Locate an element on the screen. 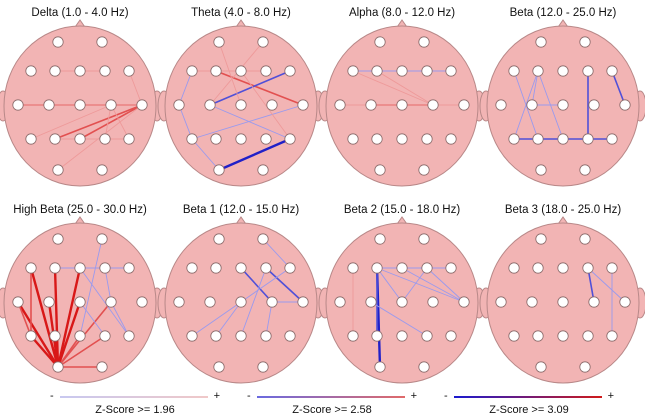 The height and width of the screenshot is (419, 645). electrode-t3 is located at coordinates (501, 105).